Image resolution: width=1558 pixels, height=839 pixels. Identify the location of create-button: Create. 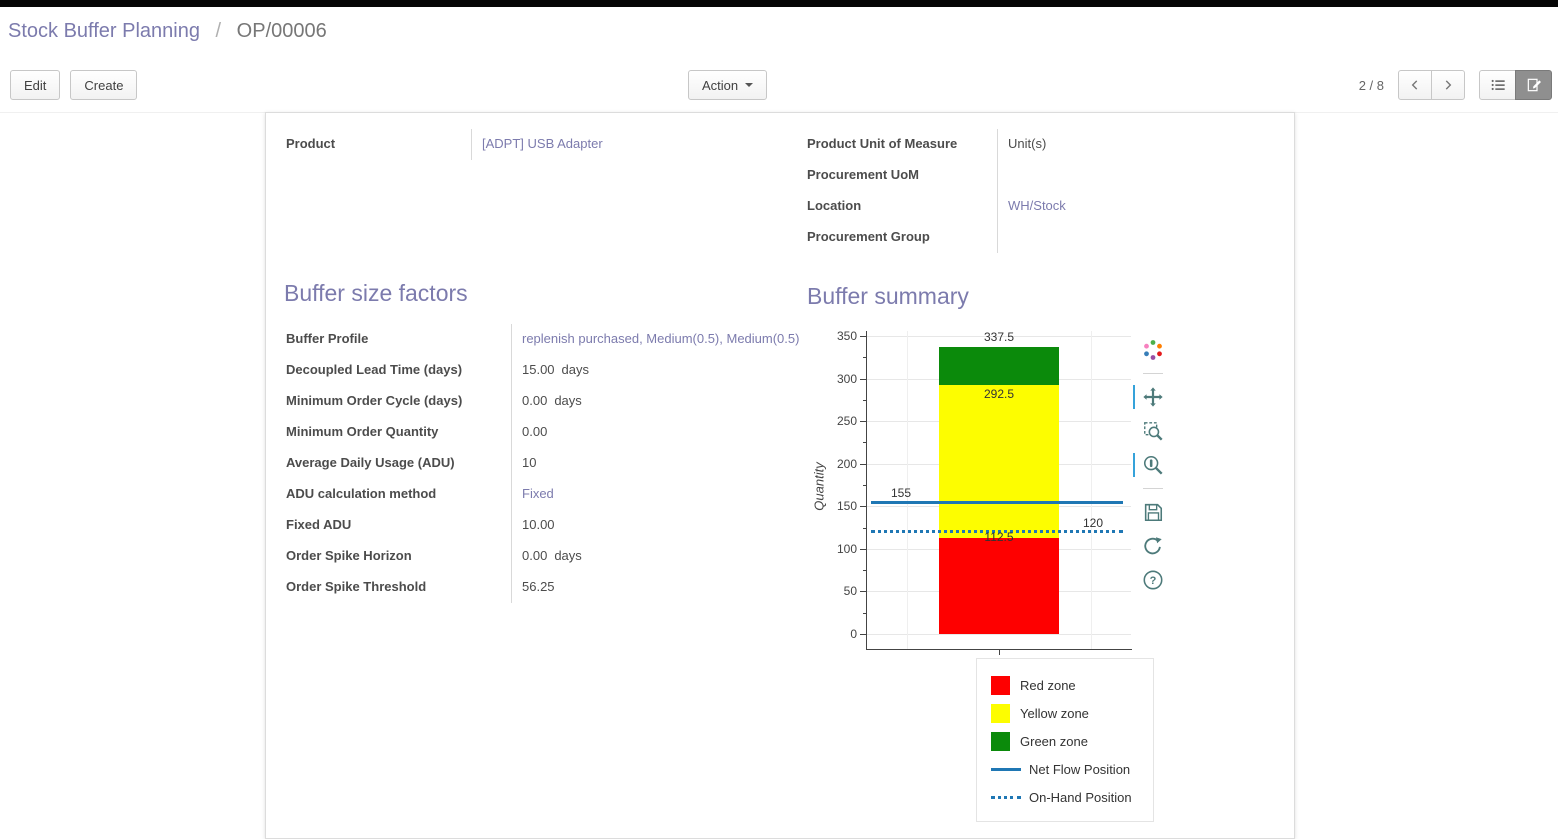
(104, 85).